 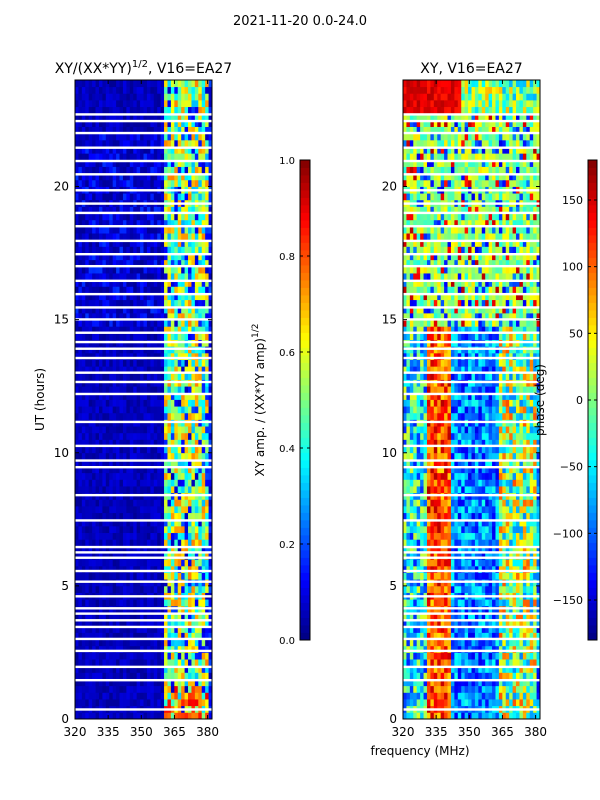 What do you see at coordinates (579, 400) in the screenshot?
I see `colorbar-tick-label: 0` at bounding box center [579, 400].